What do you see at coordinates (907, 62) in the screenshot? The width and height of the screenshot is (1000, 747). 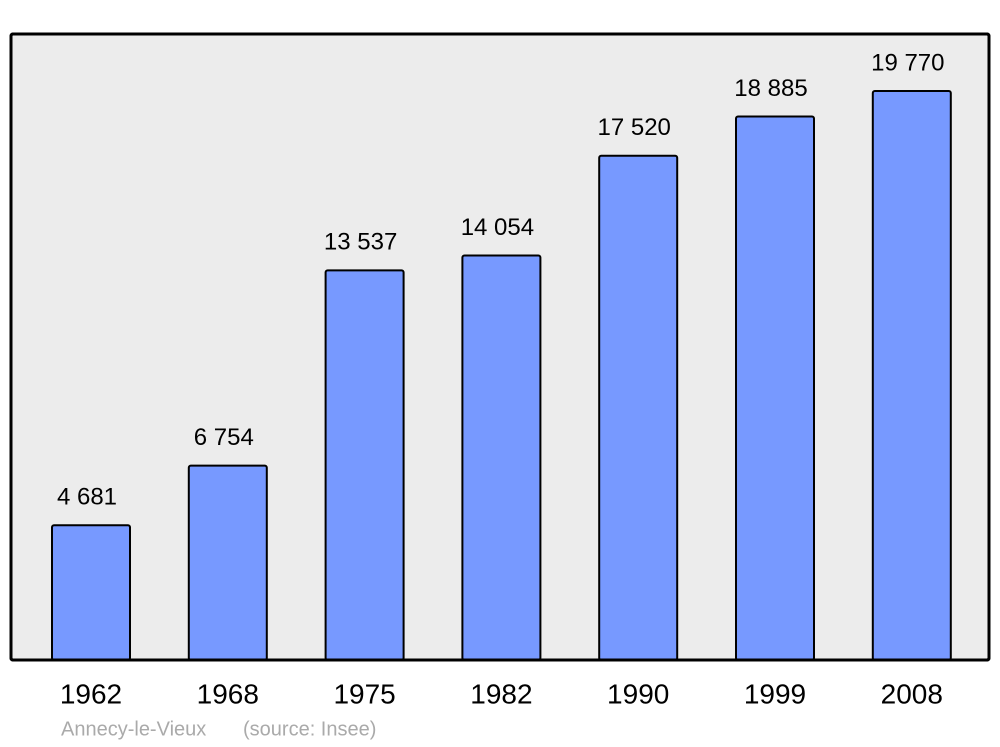 I see `value-label: 19 770` at bounding box center [907, 62].